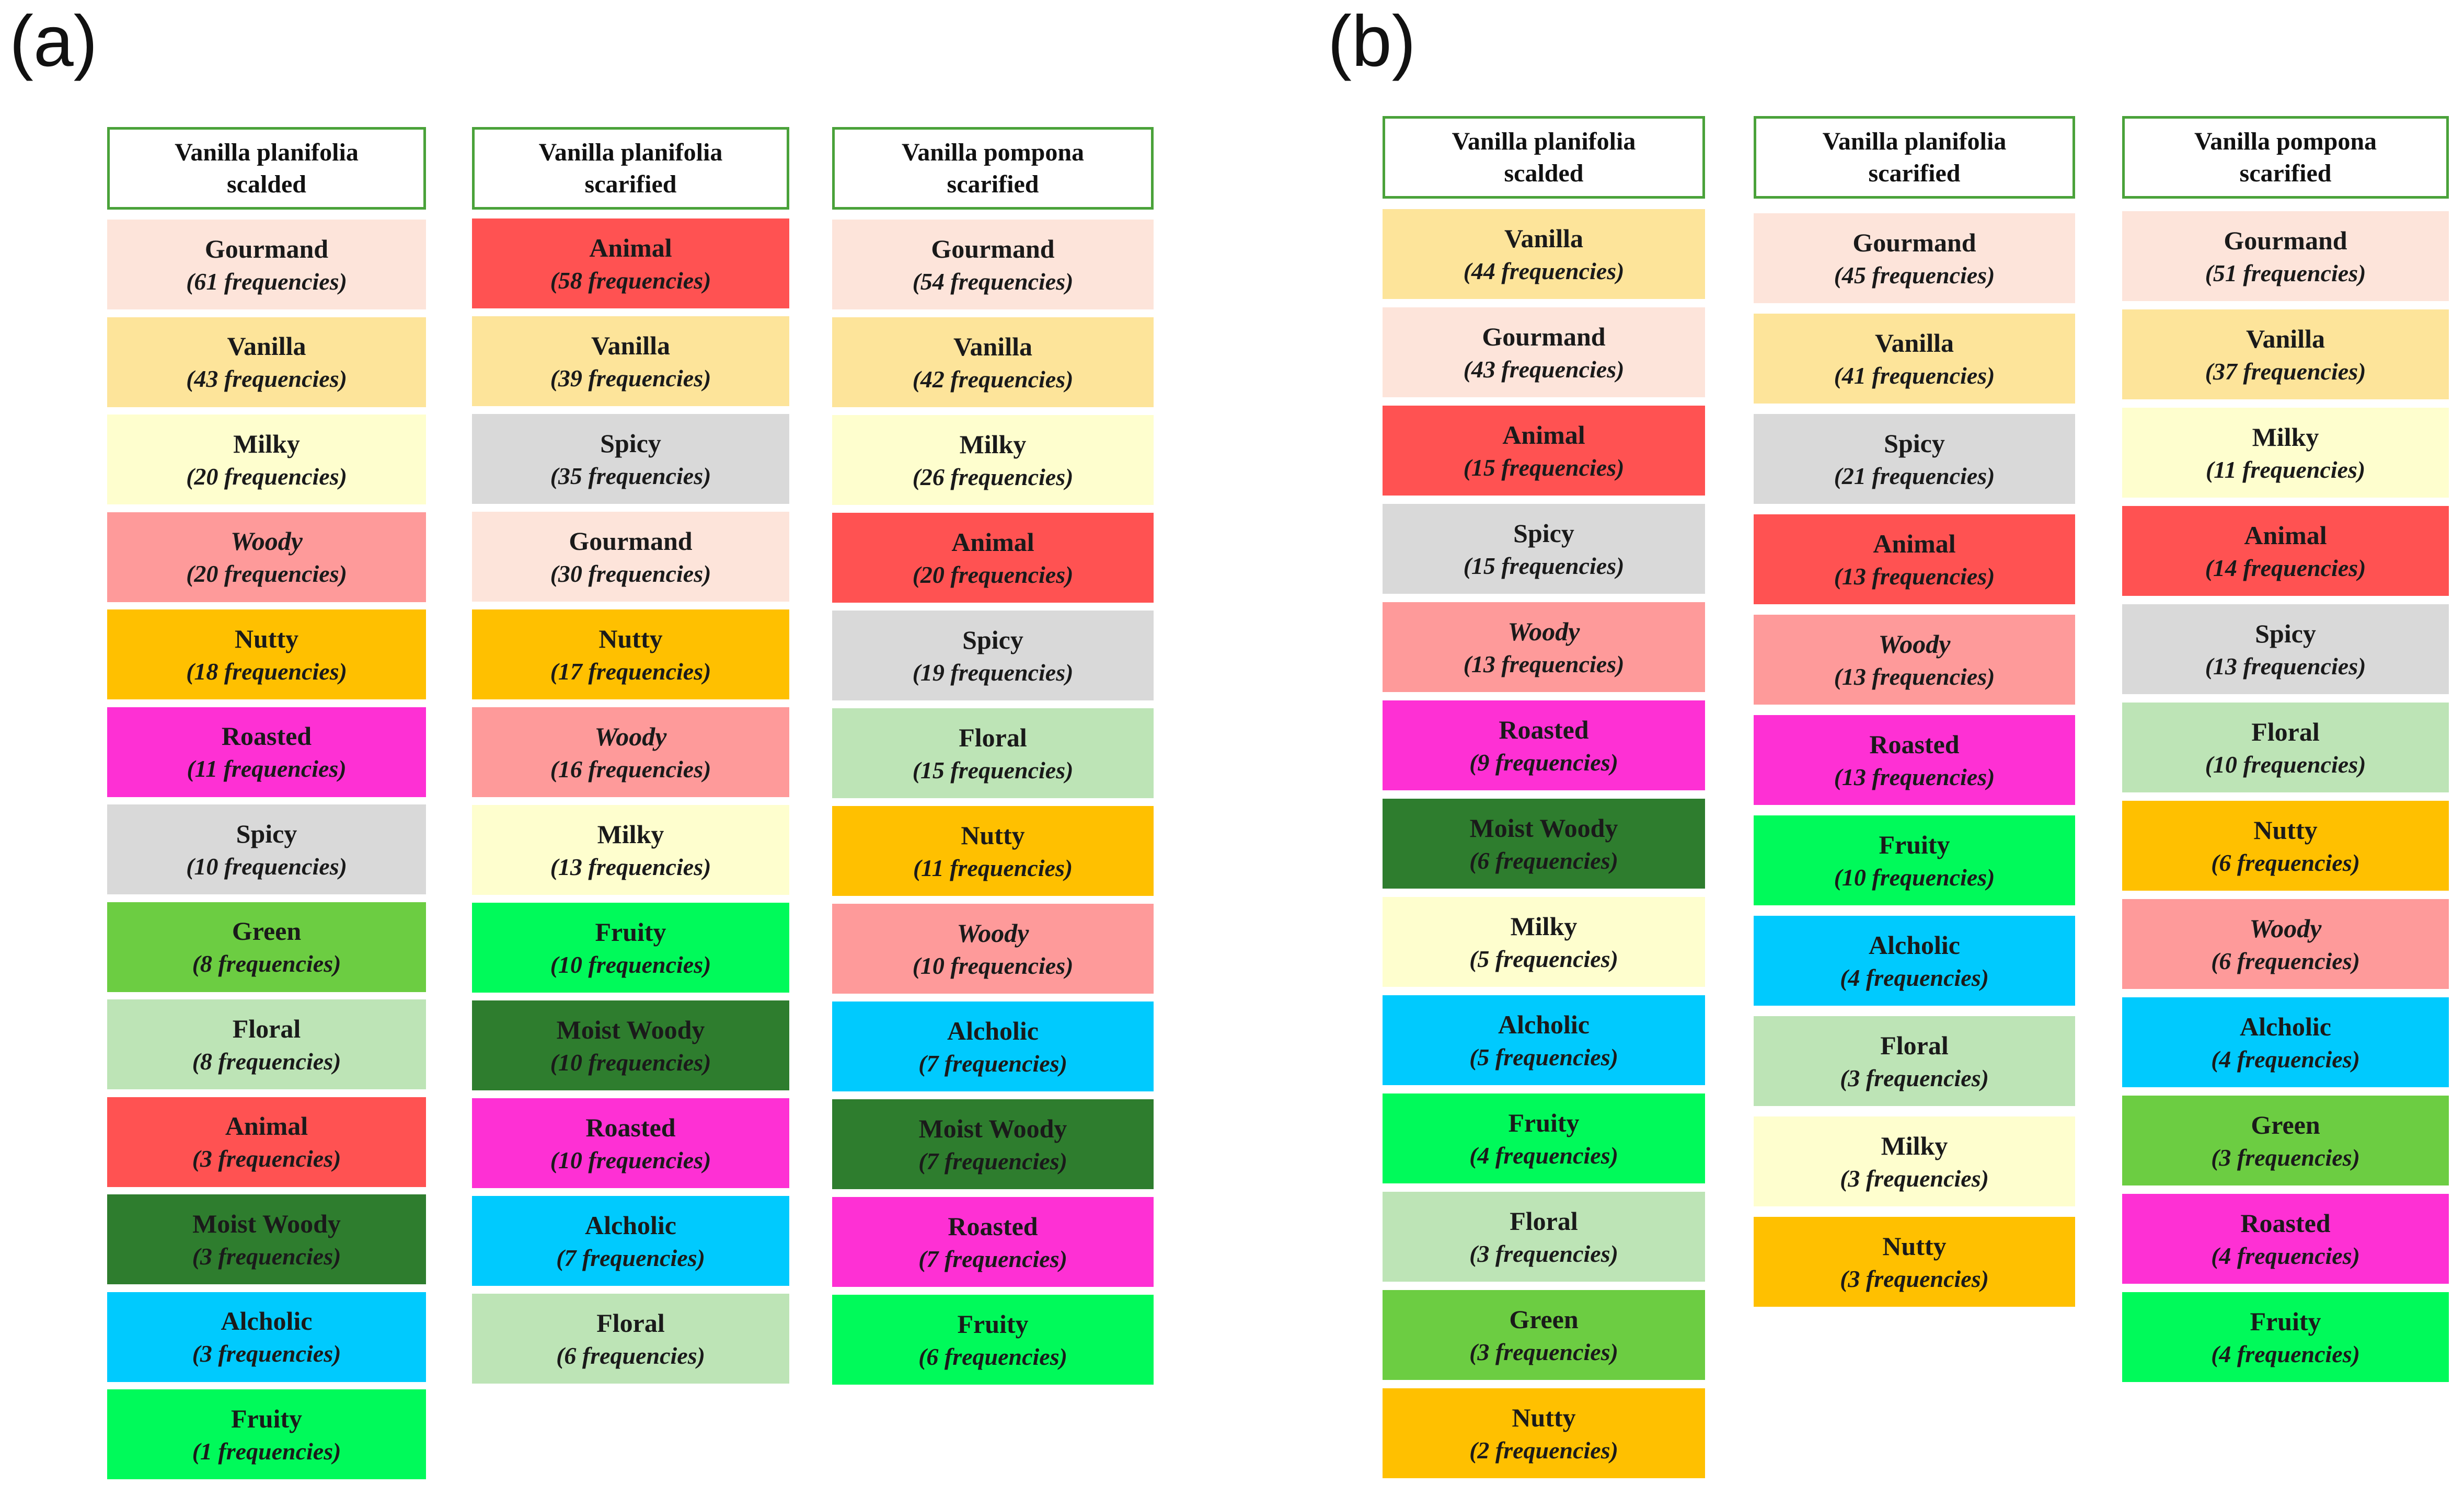 The height and width of the screenshot is (1508, 2464). What do you see at coordinates (1914, 459) in the screenshot?
I see `descriptor-box-spicy: Spicy (21 frequencies)` at bounding box center [1914, 459].